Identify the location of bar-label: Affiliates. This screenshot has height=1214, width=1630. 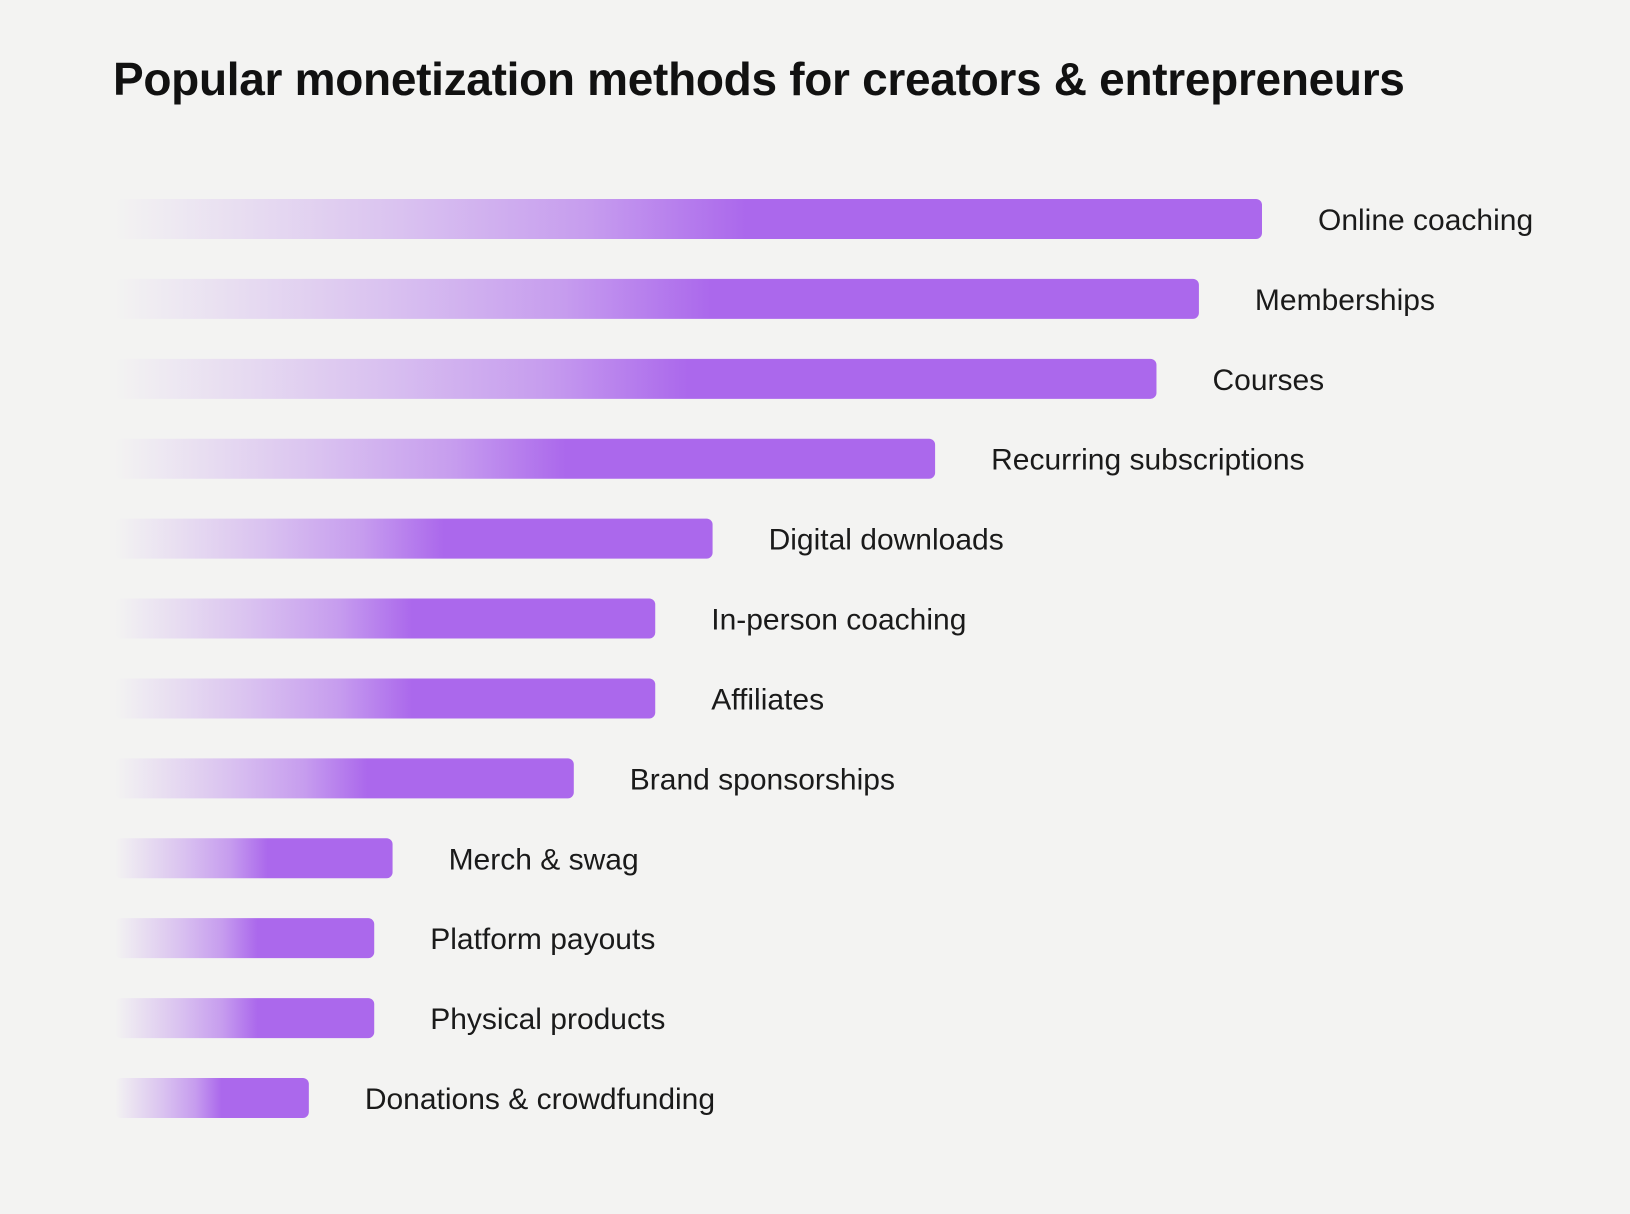
(767, 699).